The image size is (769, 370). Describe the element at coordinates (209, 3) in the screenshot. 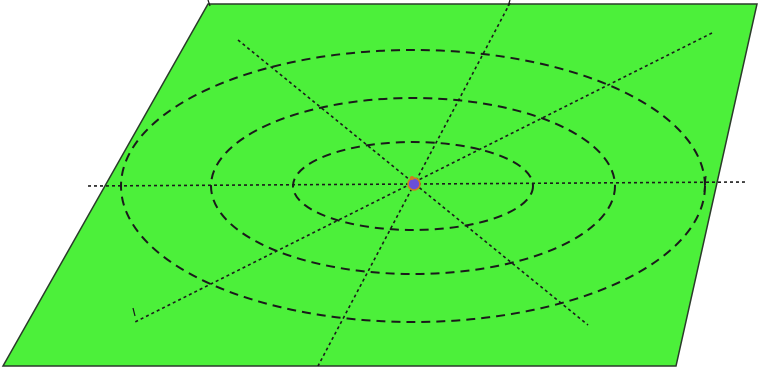

I see `edge-tick-top-left` at that location.